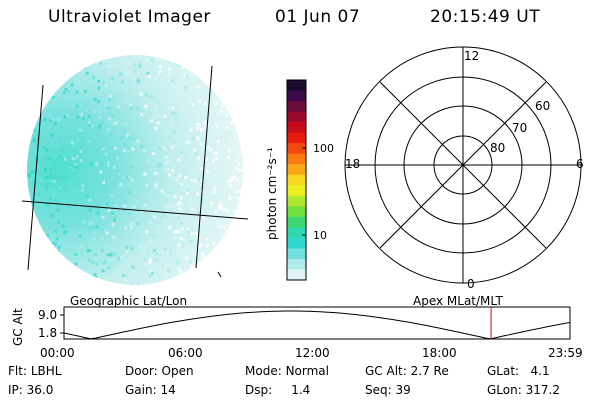  I want to click on altitude-curve, so click(317, 325).